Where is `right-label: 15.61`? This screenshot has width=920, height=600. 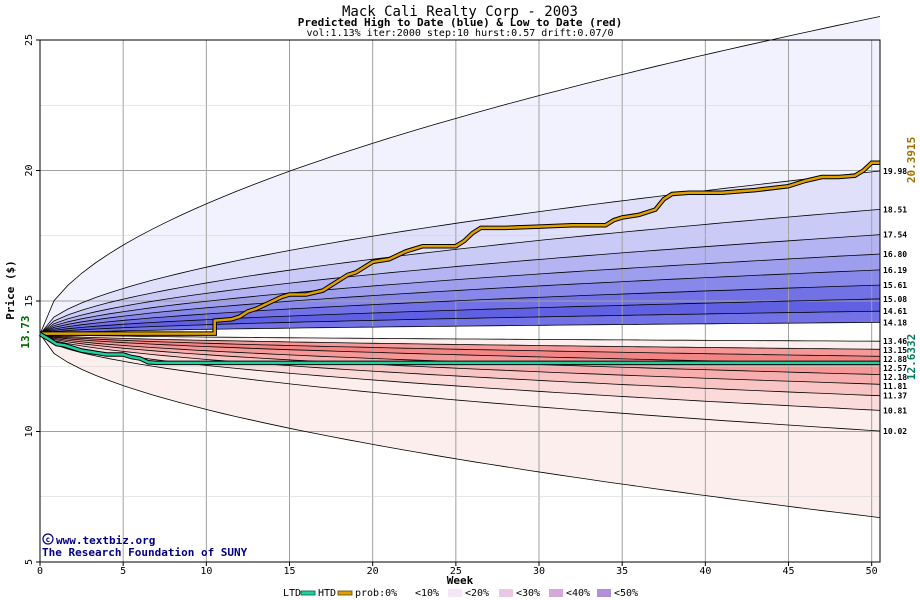
right-label: 15.61 is located at coordinates (895, 285).